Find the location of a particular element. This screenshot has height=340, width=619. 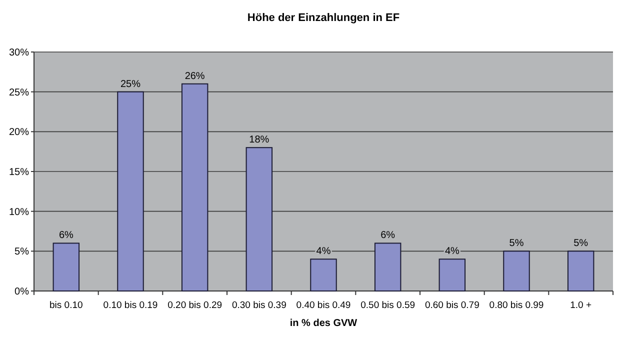

data-label: 18% is located at coordinates (259, 140).